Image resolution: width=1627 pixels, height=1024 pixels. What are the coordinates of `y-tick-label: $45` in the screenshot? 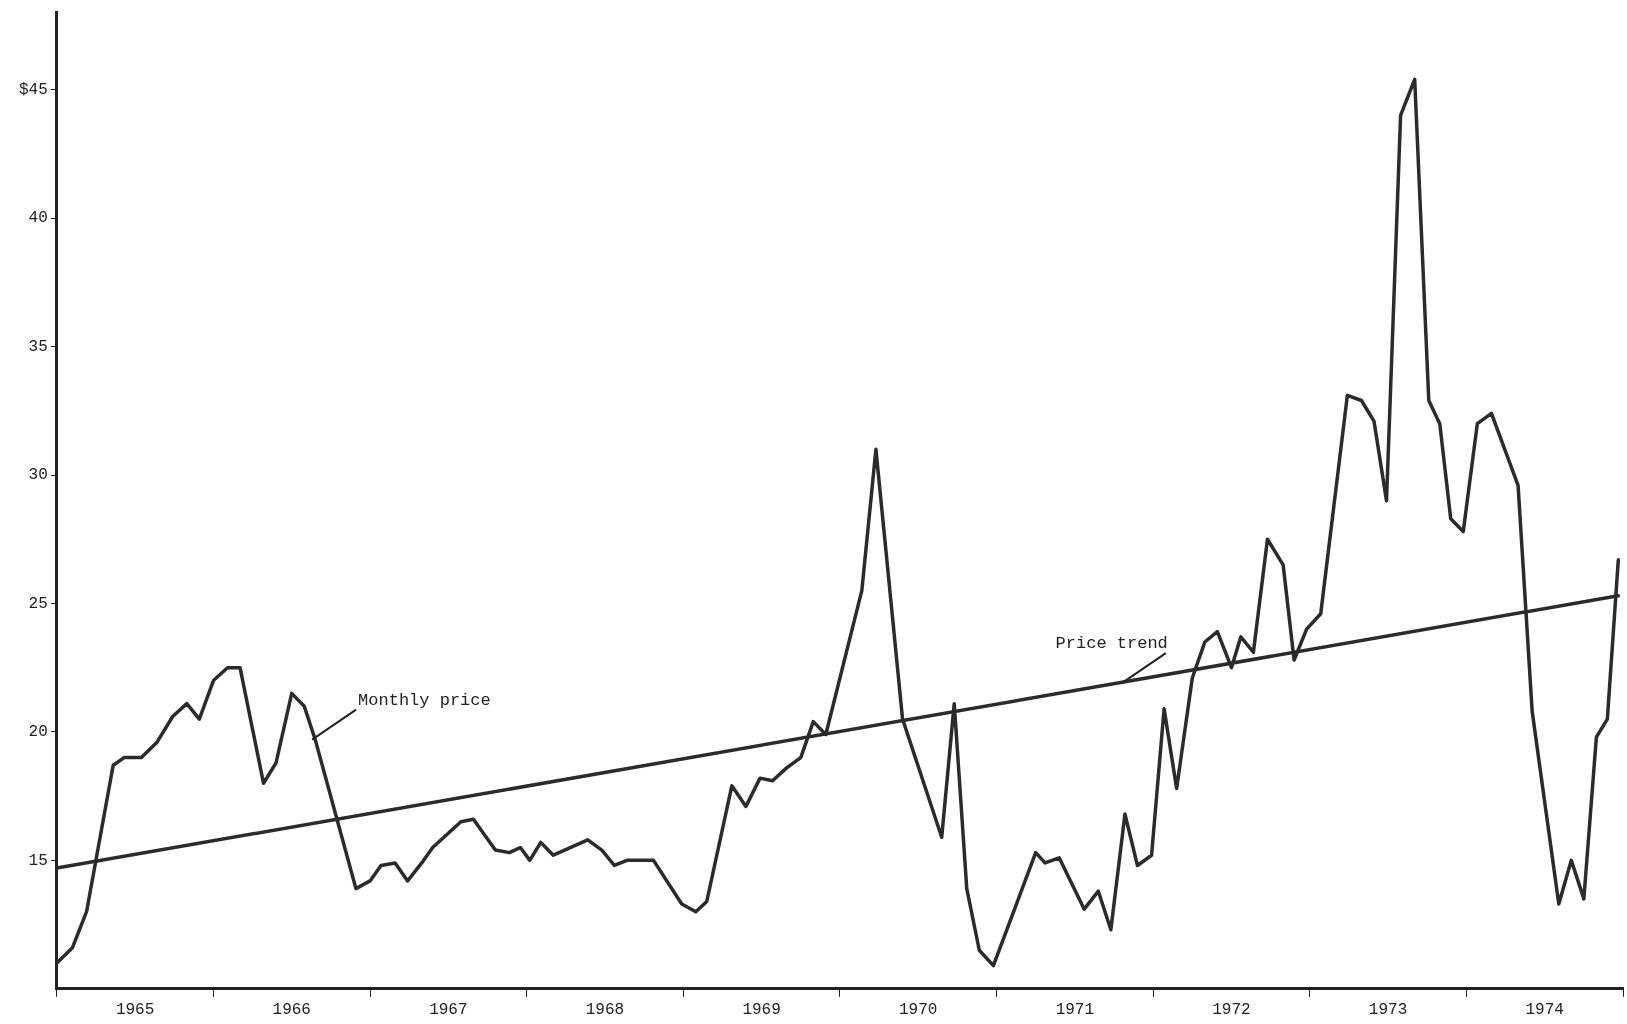 It's located at (33, 89).